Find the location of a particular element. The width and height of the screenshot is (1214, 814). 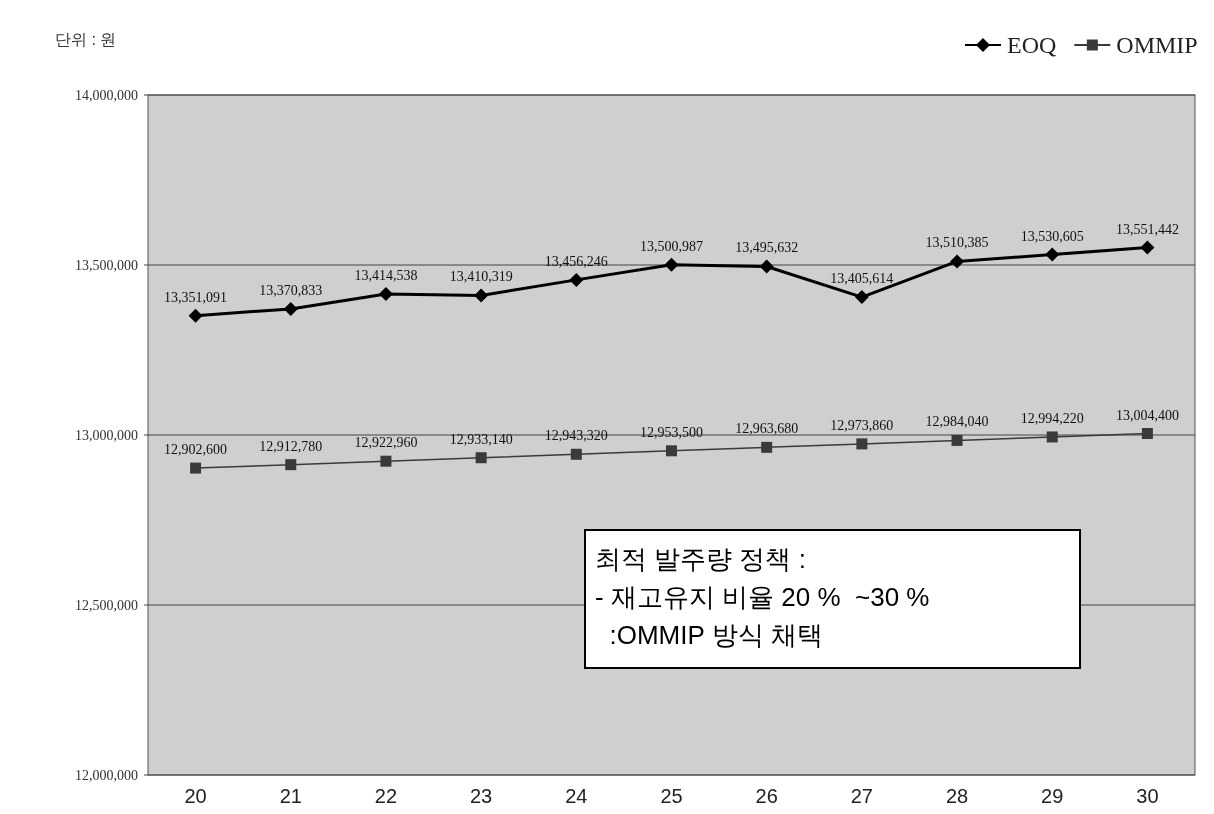

data-label: 13,456,246 is located at coordinates (576, 261).